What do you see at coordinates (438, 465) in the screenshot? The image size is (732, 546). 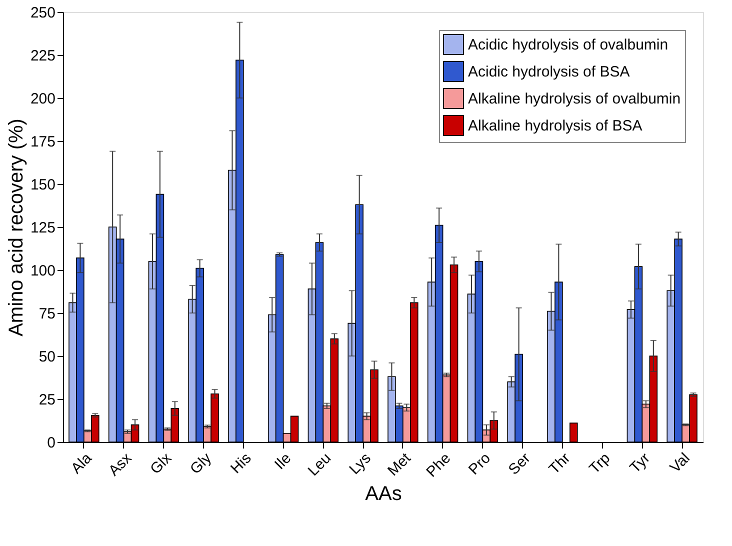 I see `x-tick-label: Phe` at bounding box center [438, 465].